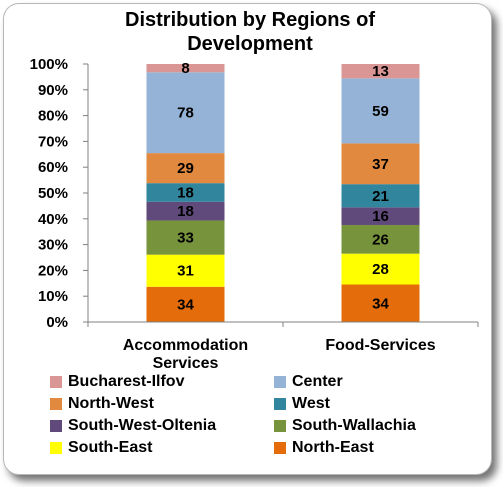 The height and width of the screenshot is (487, 503). I want to click on data-label-bucharest-ilfov: 8, so click(185, 68).